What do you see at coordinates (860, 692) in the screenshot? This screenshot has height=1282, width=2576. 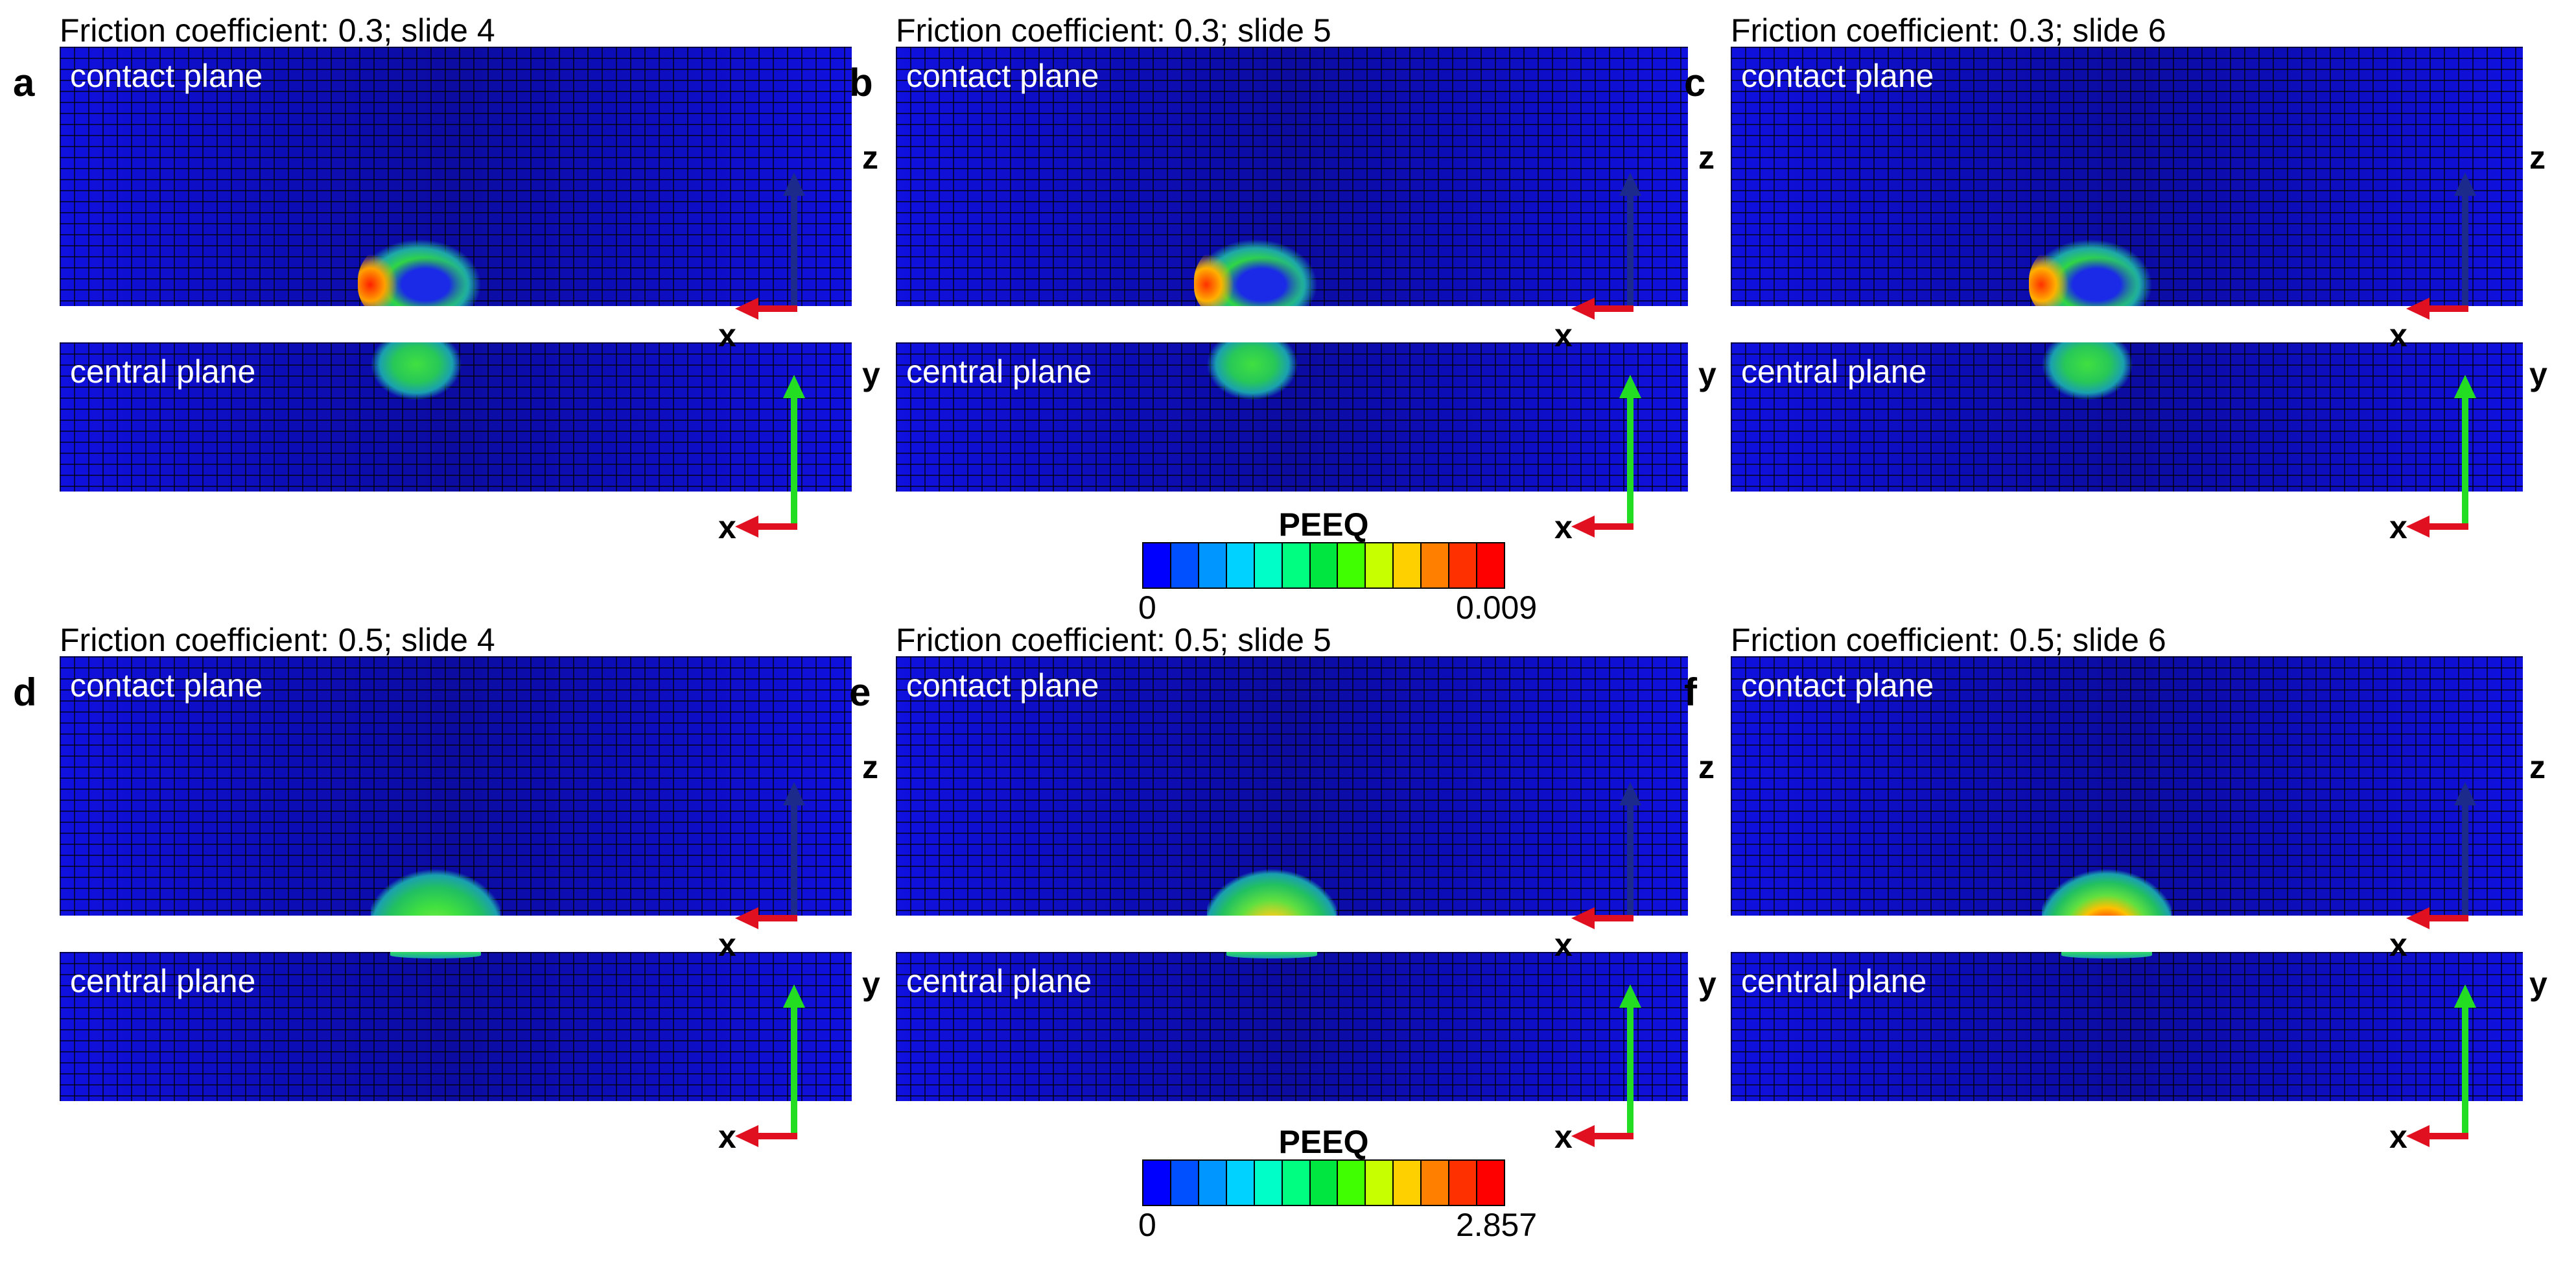 I see `panel-letter: e` at bounding box center [860, 692].